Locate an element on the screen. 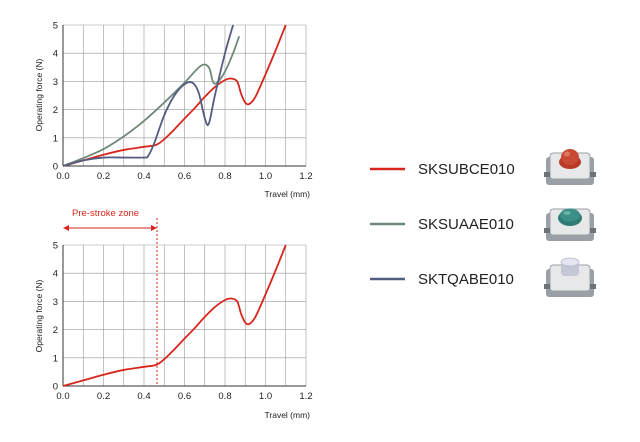 Image resolution: width=640 pixels, height=442 pixels. chart-bottom-series is located at coordinates (174, 315).